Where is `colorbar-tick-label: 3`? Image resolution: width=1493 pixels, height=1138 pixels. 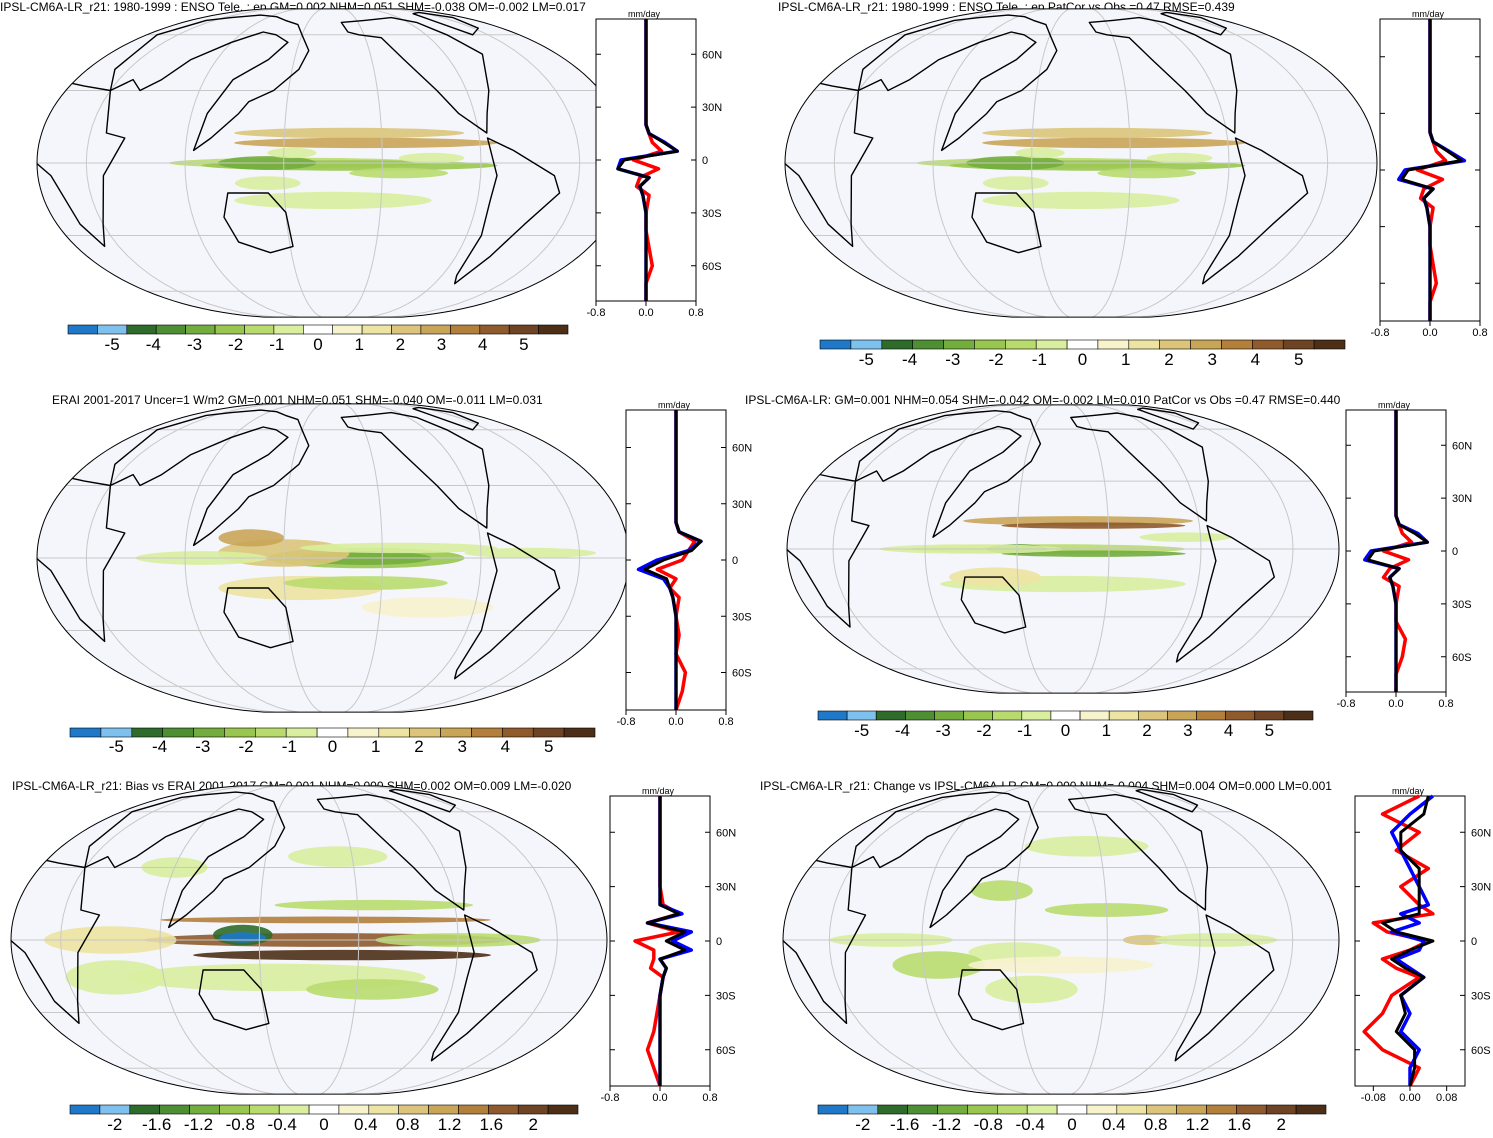
colorbar-tick-label: 3 is located at coordinates (441, 344).